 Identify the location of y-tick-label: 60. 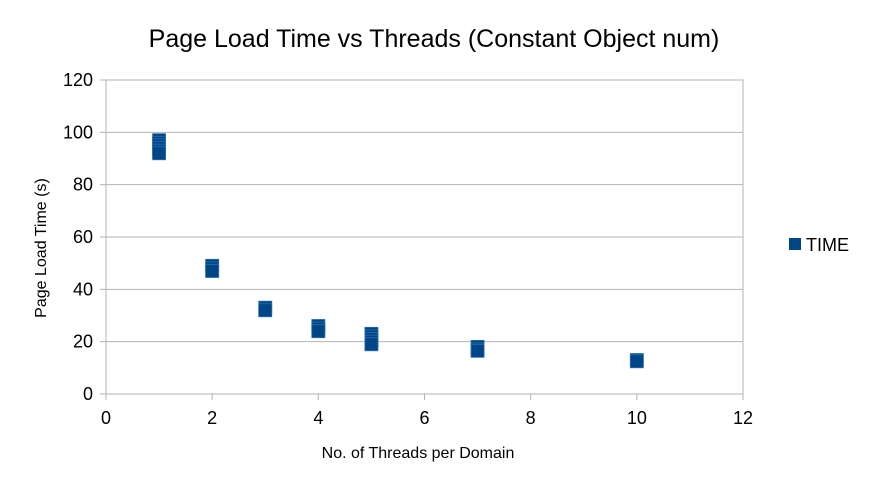
(83, 237).